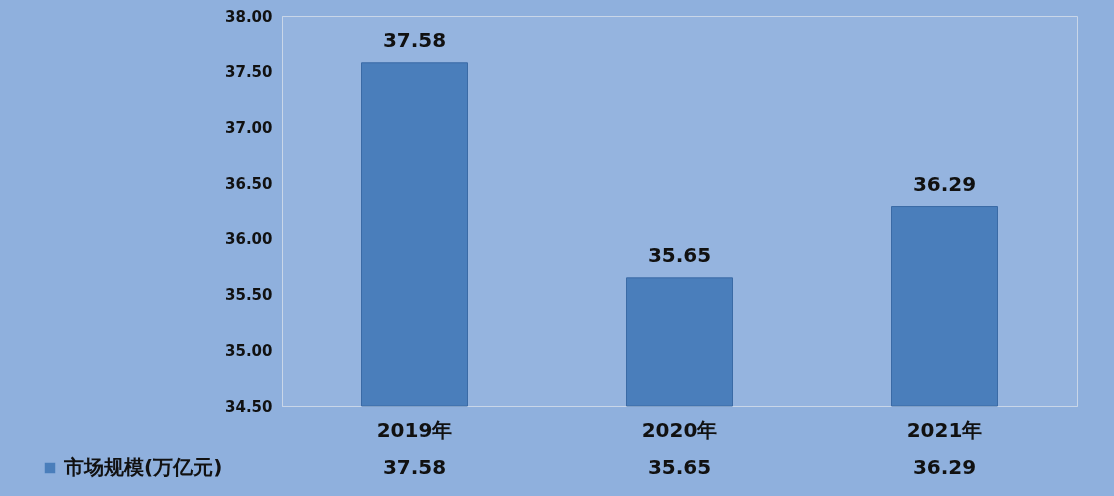 Image resolution: width=1114 pixels, height=496 pixels. Describe the element at coordinates (944, 183) in the screenshot. I see `data-label: 36.29` at that location.